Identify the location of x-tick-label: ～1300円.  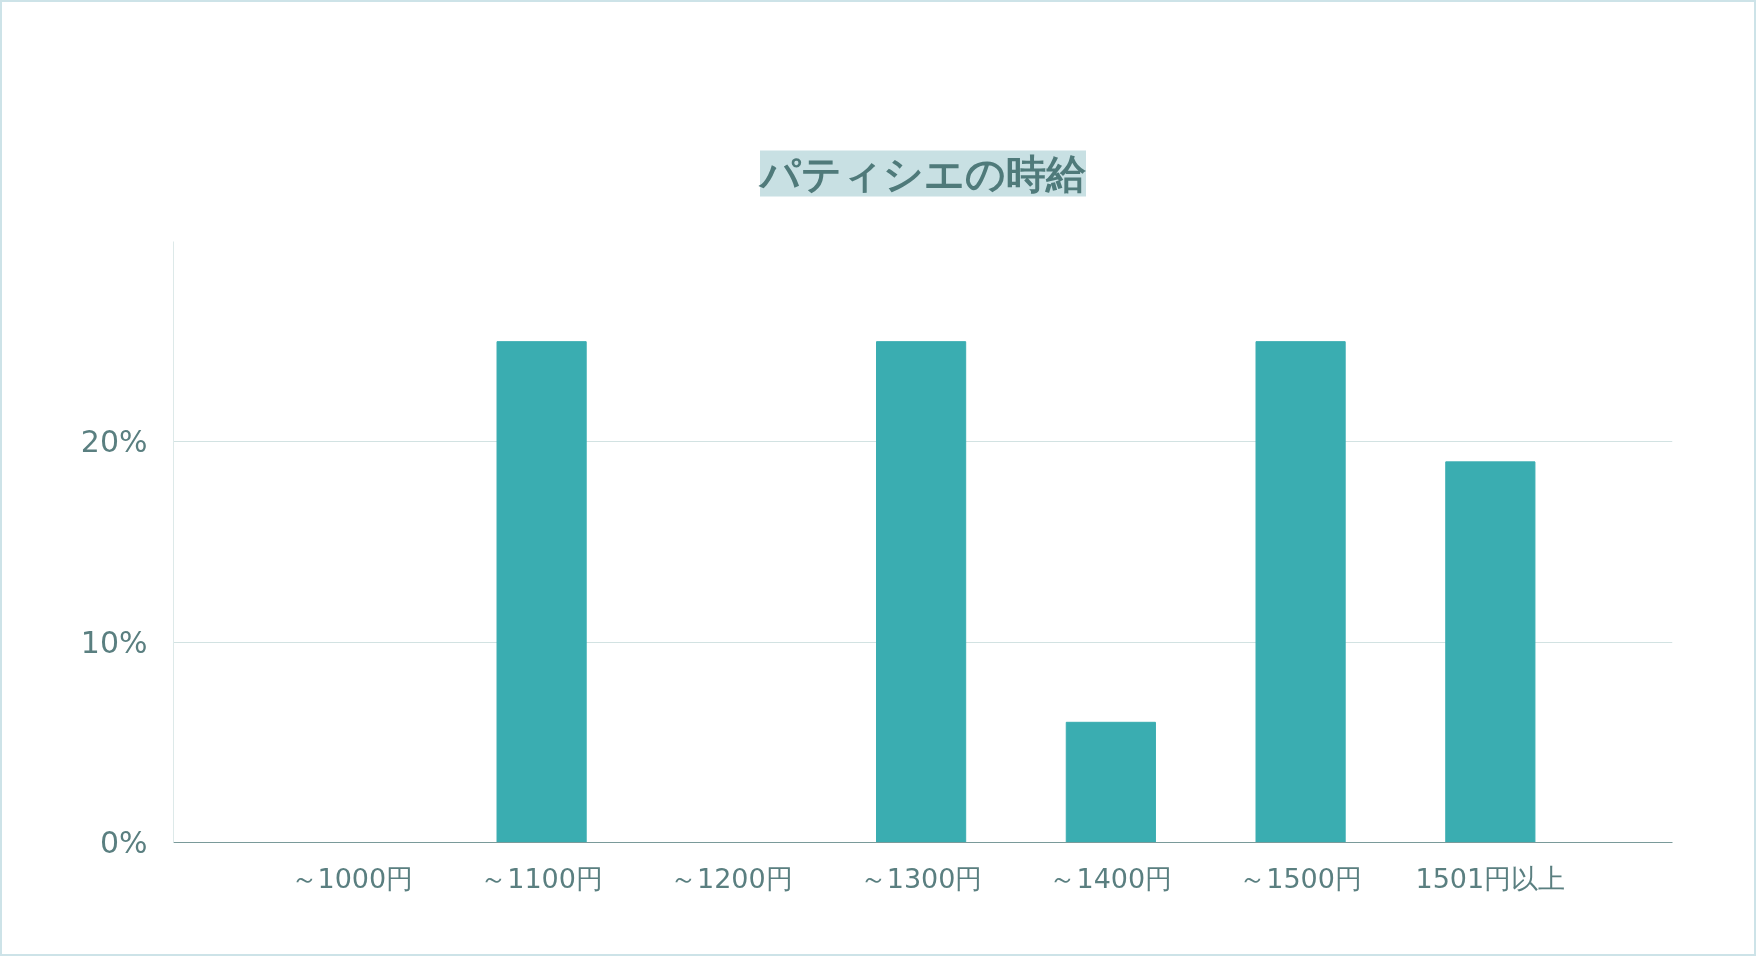
(921, 878).